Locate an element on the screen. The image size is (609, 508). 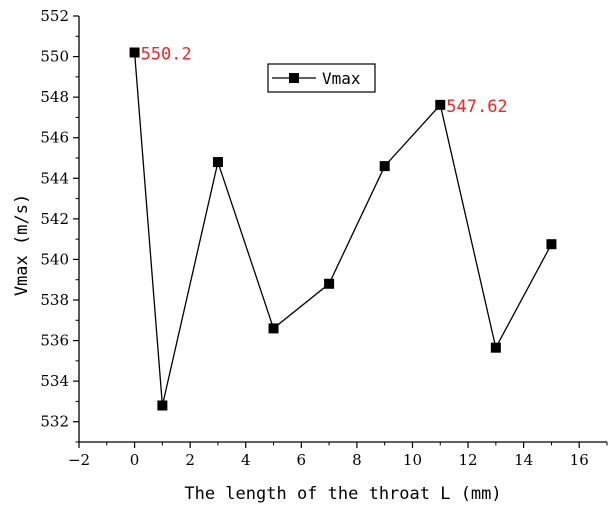
x-tick-label: 6 is located at coordinates (302, 460).